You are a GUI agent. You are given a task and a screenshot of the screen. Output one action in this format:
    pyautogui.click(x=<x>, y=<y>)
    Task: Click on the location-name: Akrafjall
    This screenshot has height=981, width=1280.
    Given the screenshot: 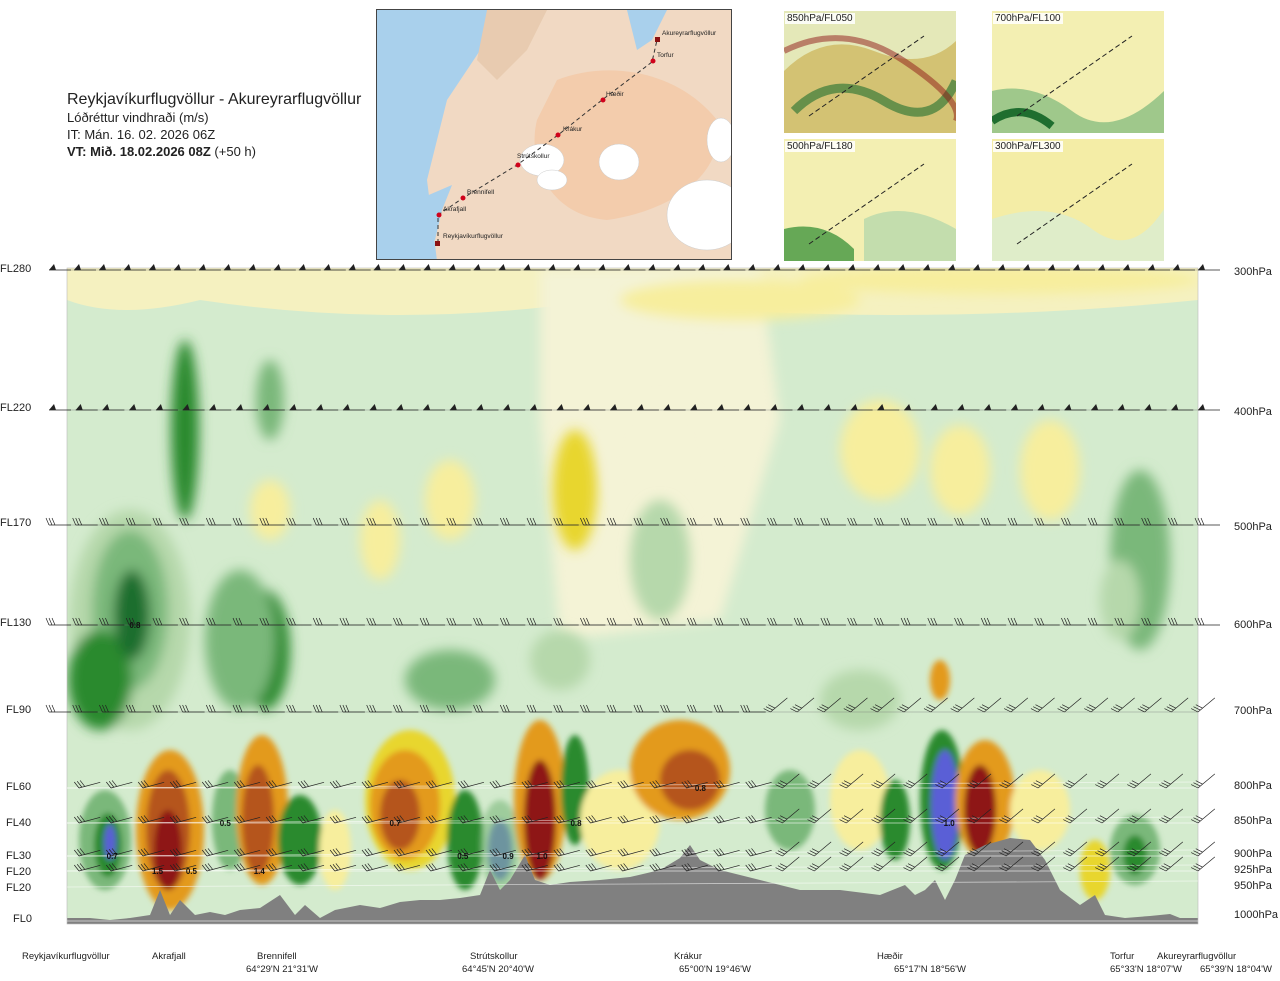 What is the action you would take?
    pyautogui.click(x=169, y=956)
    